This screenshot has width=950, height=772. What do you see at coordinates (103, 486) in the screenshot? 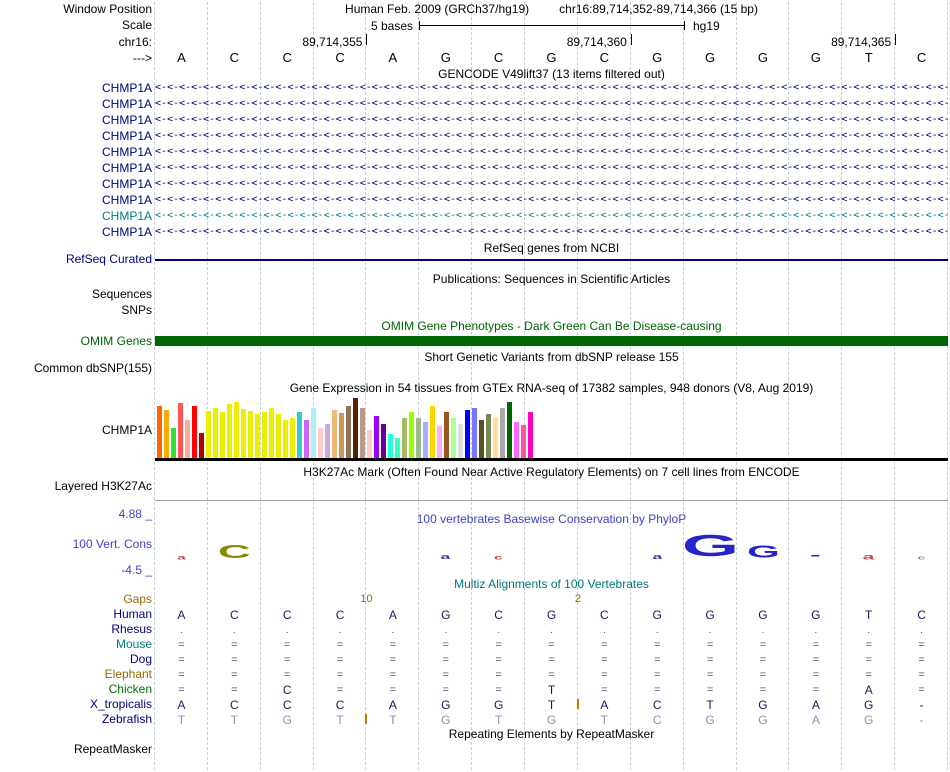
I see `layered-h3k27ac-label: Layered H3K27Ac` at bounding box center [103, 486].